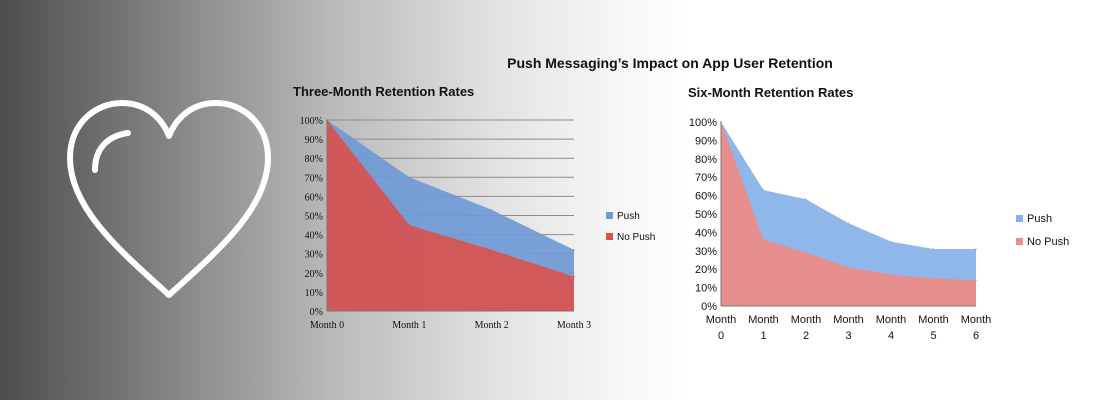 This screenshot has width=1100, height=400. What do you see at coordinates (383, 91) in the screenshot?
I see `chart-title: Three-Month Retention Rates` at bounding box center [383, 91].